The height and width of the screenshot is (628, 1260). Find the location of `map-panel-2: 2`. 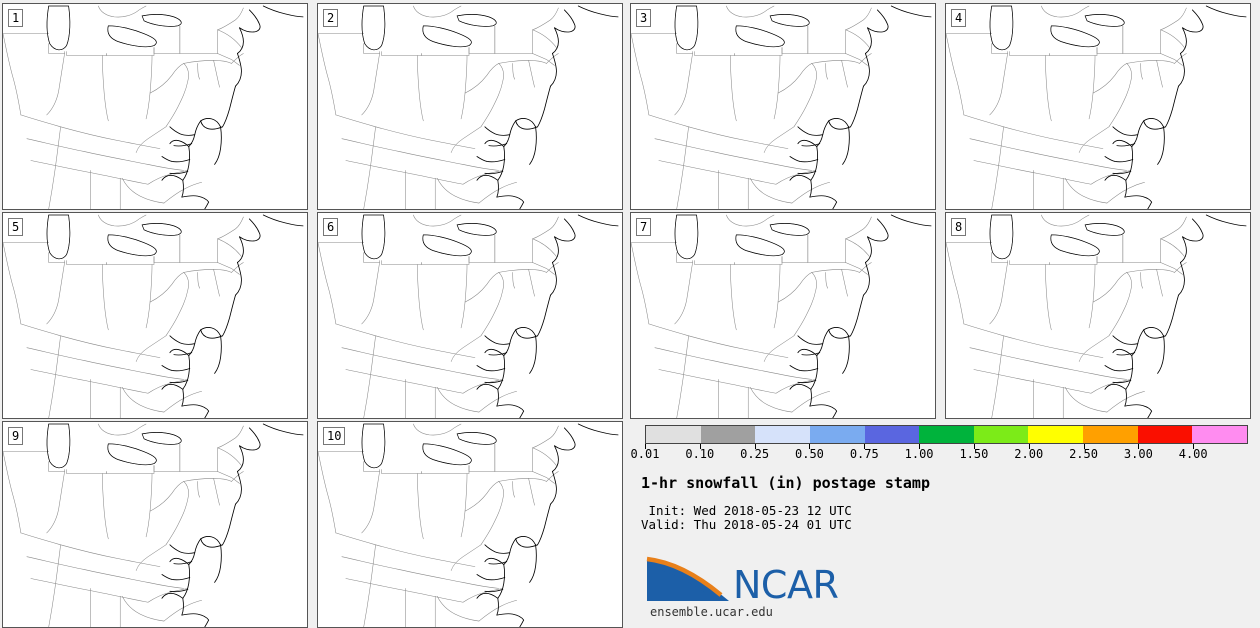

map-panel-2: 2 is located at coordinates (470, 106).